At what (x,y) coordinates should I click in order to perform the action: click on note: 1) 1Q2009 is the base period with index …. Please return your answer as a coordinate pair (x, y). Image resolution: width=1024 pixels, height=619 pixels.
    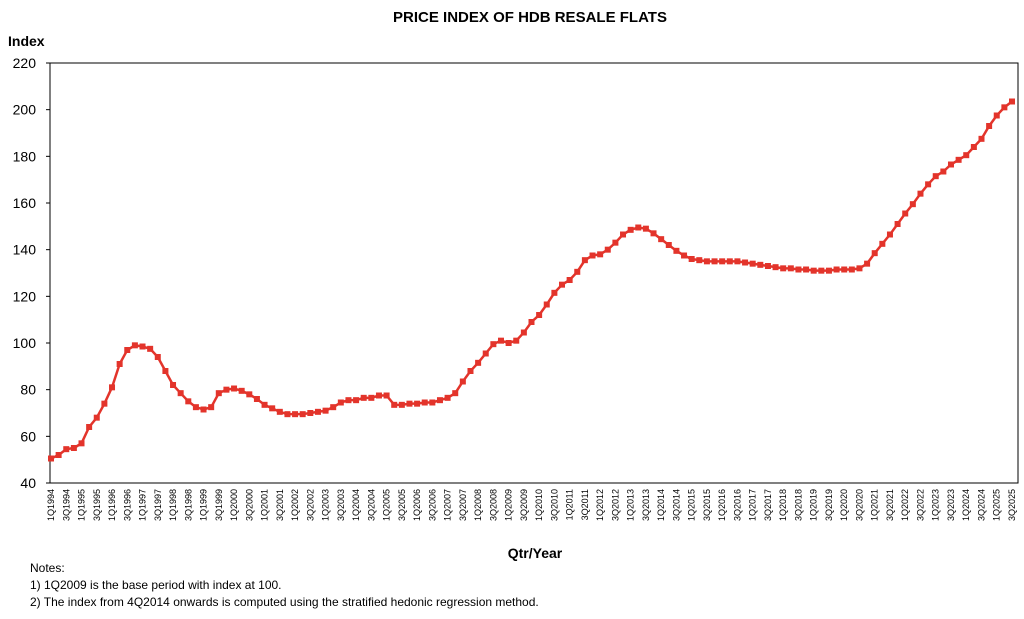
    Looking at the image, I should click on (156, 585).